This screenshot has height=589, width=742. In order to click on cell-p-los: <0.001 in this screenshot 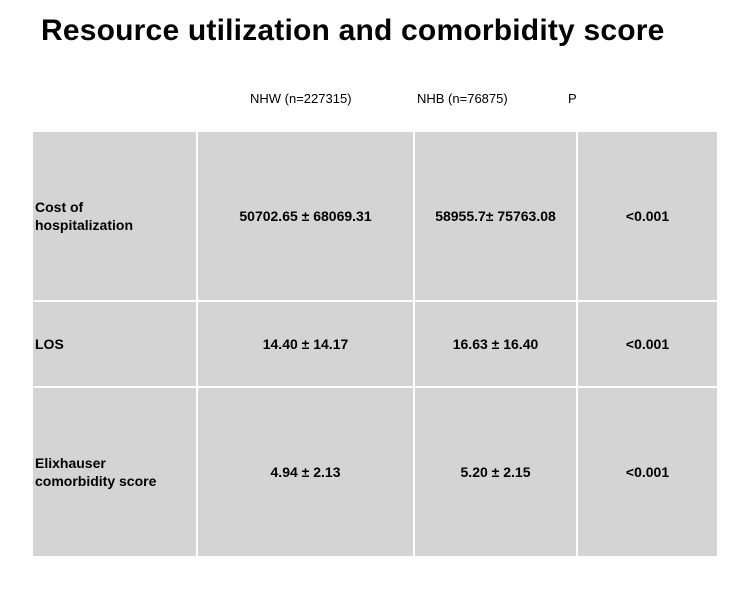, I will do `click(647, 344)`.